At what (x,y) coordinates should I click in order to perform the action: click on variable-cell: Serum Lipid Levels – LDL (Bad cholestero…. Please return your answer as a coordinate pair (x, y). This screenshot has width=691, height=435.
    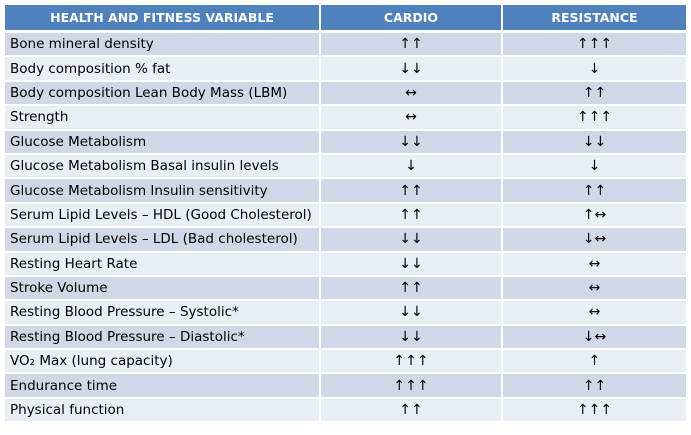
    Looking at the image, I should click on (163, 240).